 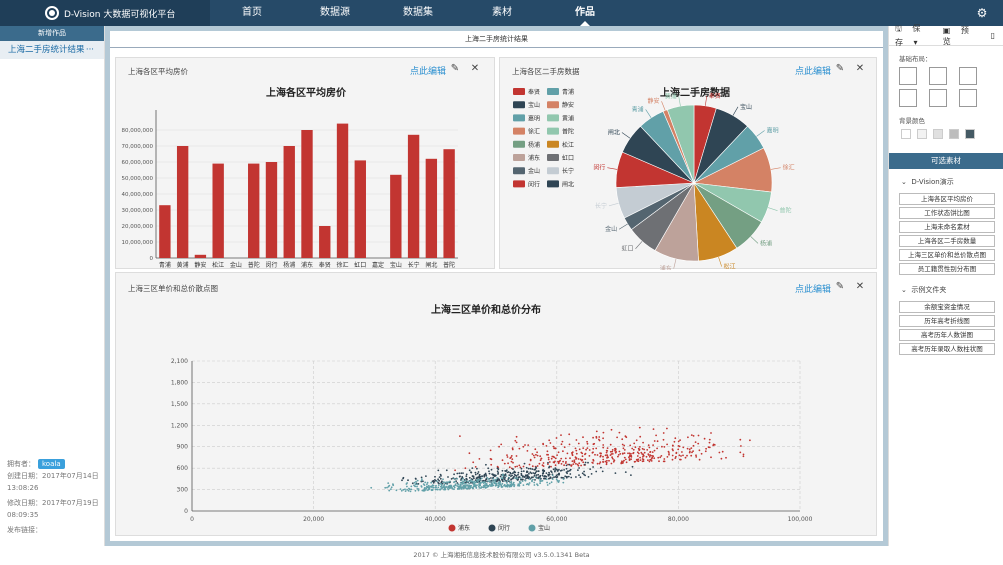 What do you see at coordinates (335, 12) in the screenshot?
I see `tab-datasource: 数据源` at bounding box center [335, 12].